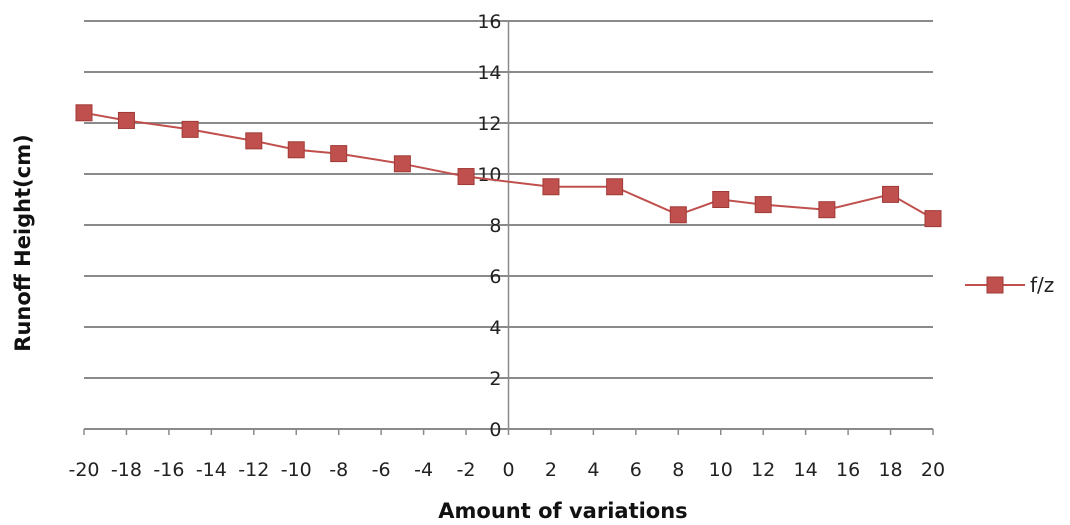 The image size is (1070, 525). Describe the element at coordinates (763, 470) in the screenshot. I see `x-tick-label: 12` at that location.